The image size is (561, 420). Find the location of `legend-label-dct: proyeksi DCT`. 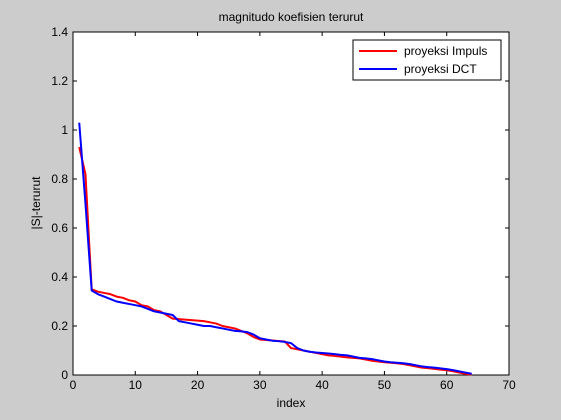

legend-label-dct: proyeksi DCT is located at coordinates (440, 69).